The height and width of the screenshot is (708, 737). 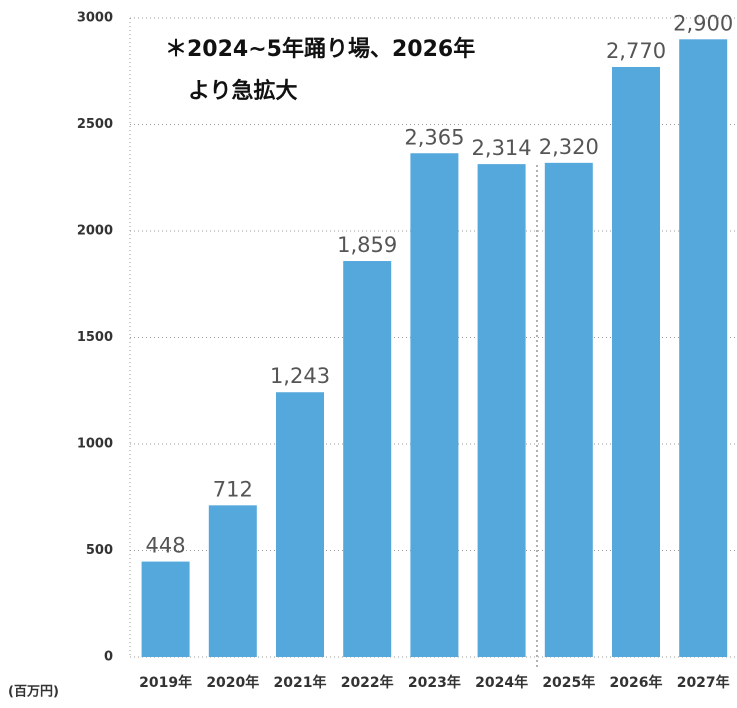 What do you see at coordinates (33, 692) in the screenshot?
I see `y-axis-label: (百万円)` at bounding box center [33, 692].